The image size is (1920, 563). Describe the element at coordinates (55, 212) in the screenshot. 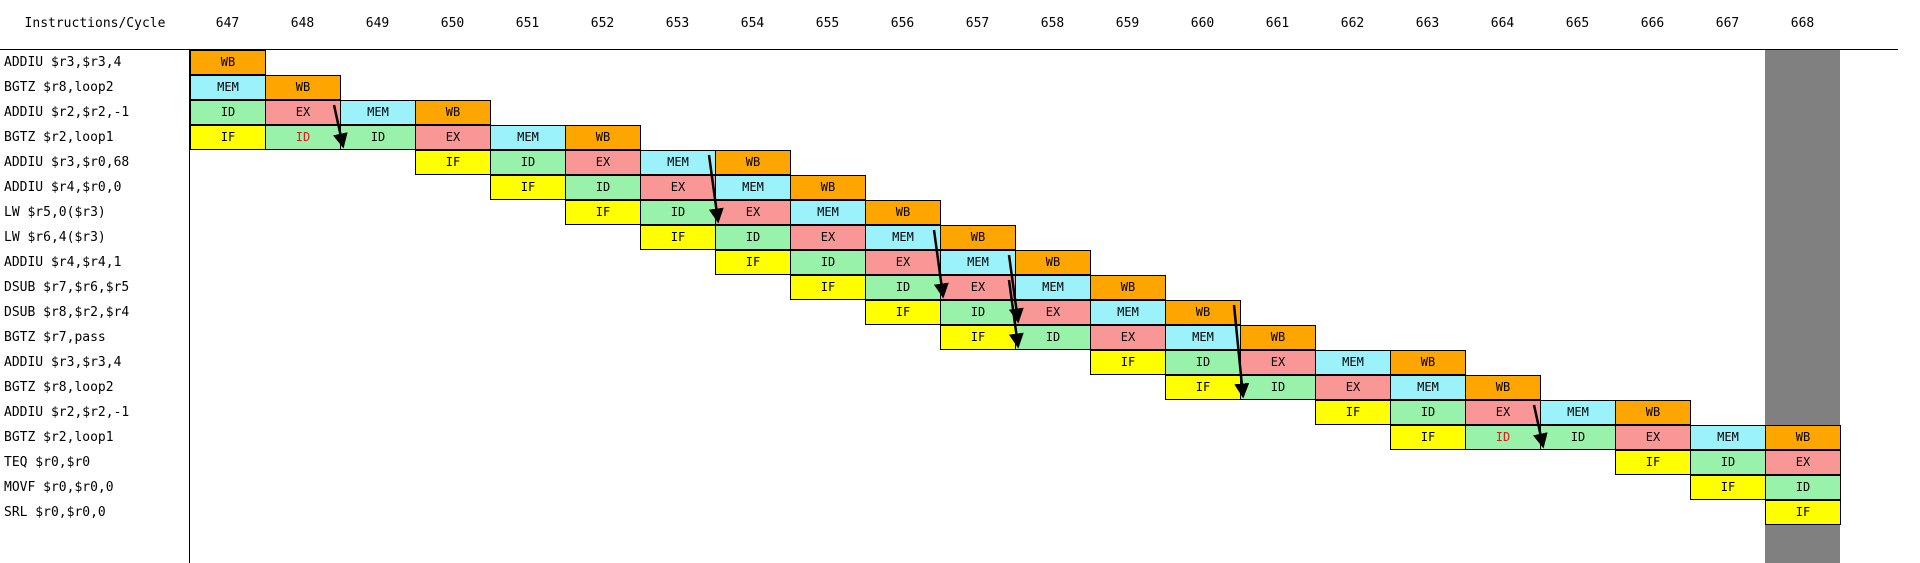

I see `instruction-label: LW $r5,0($r3)` at that location.